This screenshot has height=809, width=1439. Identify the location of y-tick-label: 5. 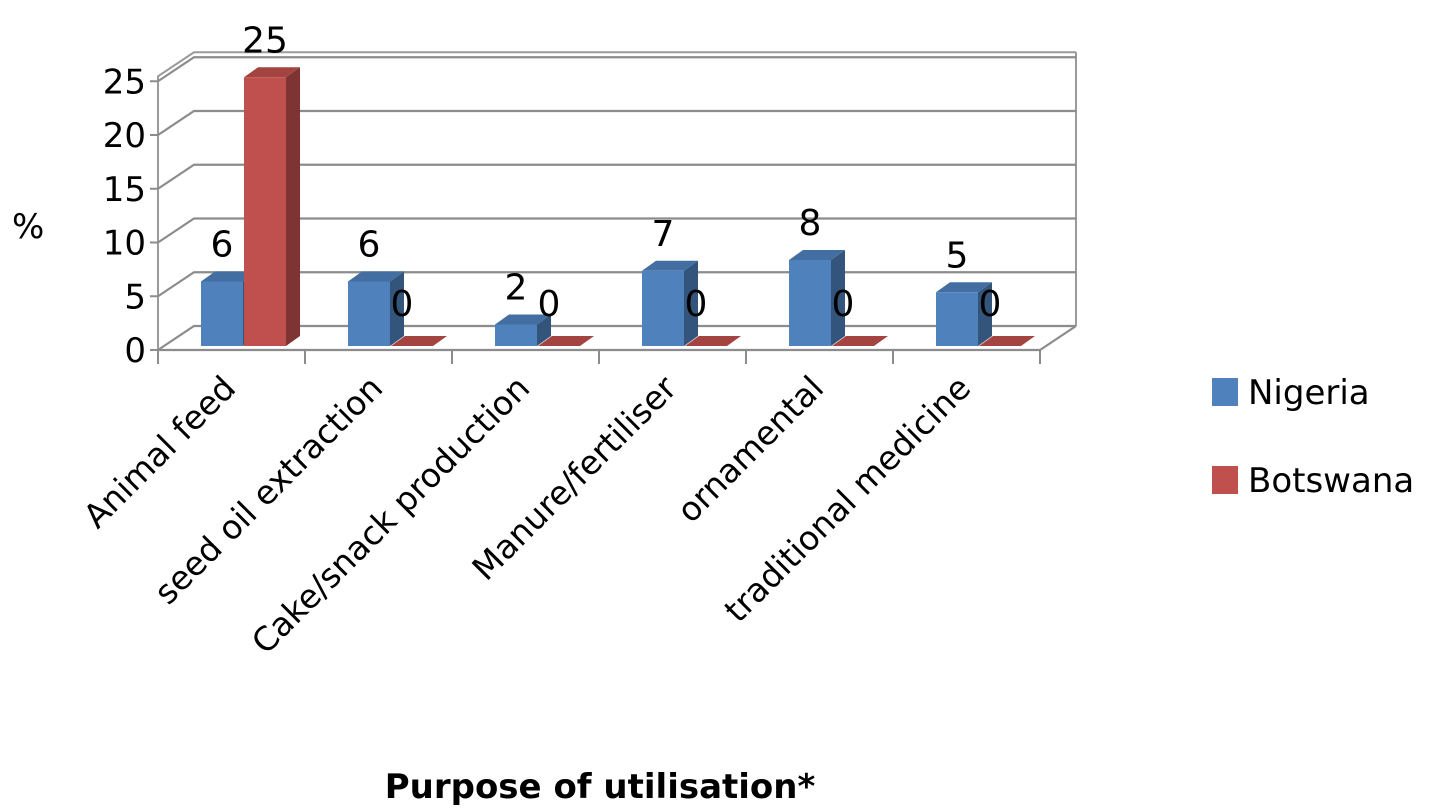
(135, 297).